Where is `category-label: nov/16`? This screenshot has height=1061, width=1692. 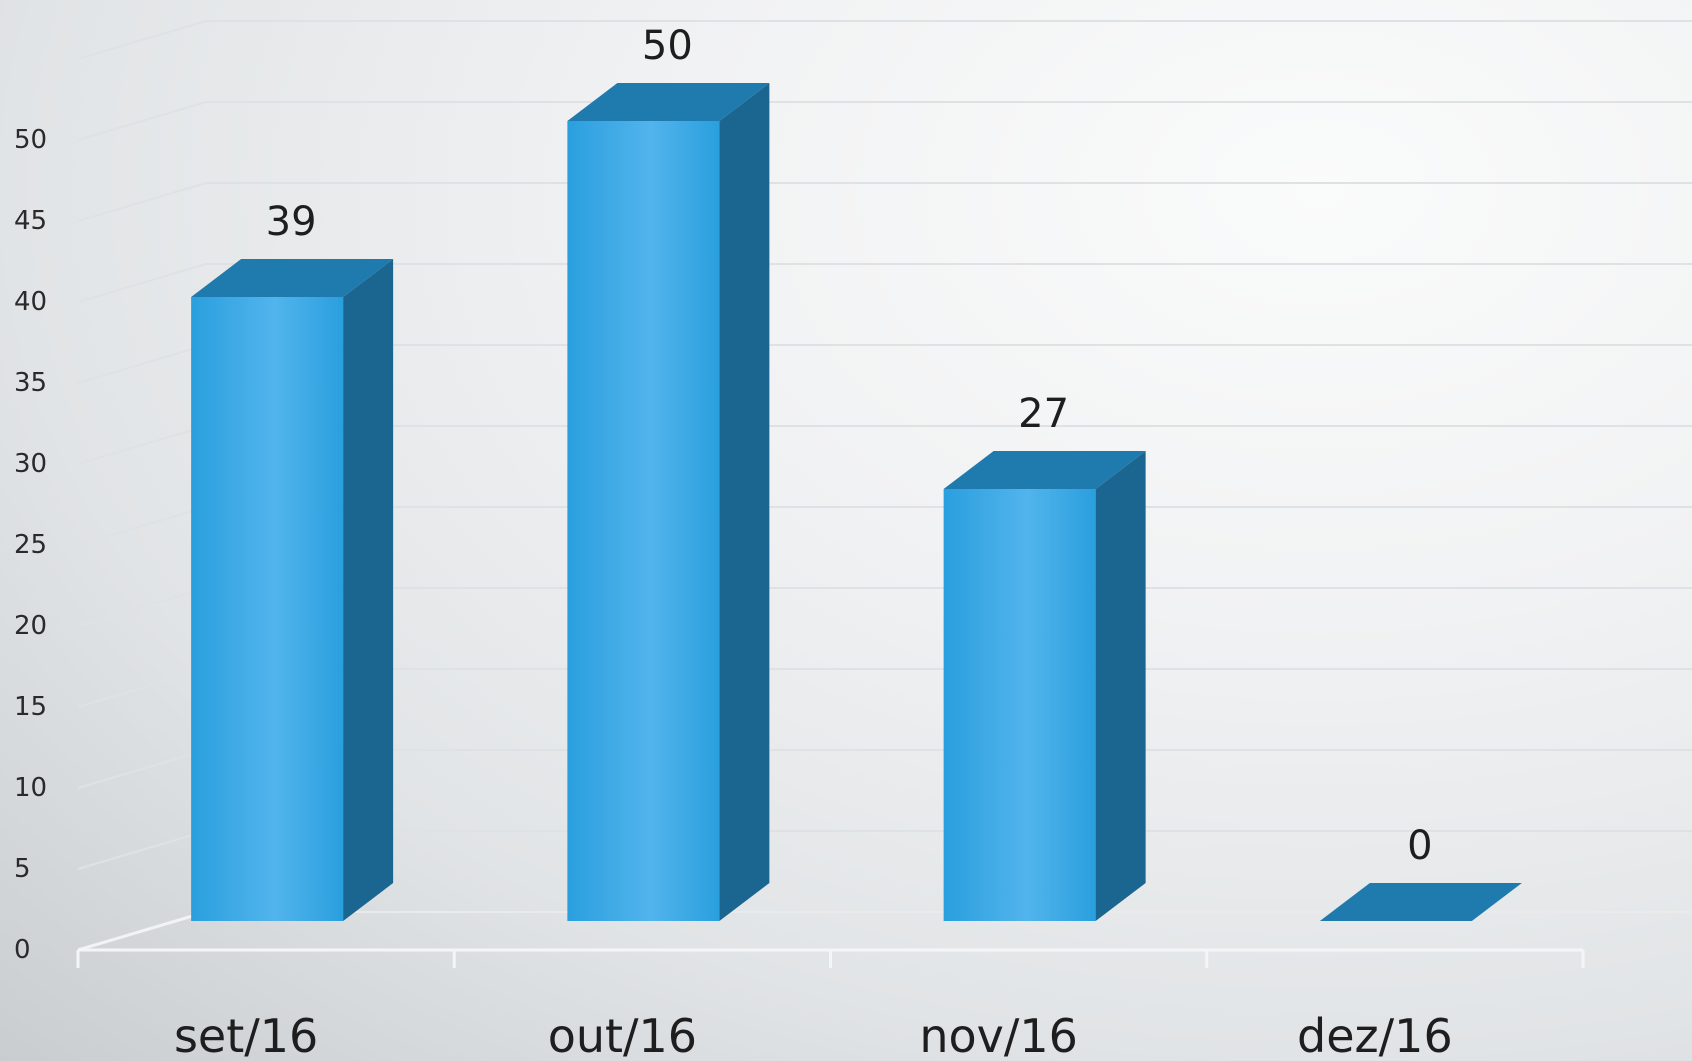
category-label: nov/16 is located at coordinates (998, 1035).